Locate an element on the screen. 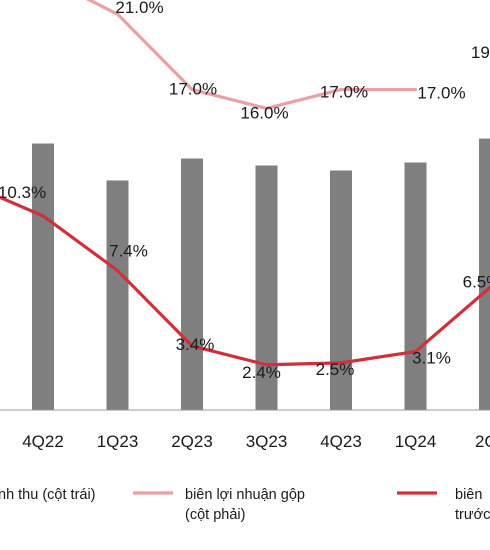  gross-margin-label: 16.0% is located at coordinates (264, 112).